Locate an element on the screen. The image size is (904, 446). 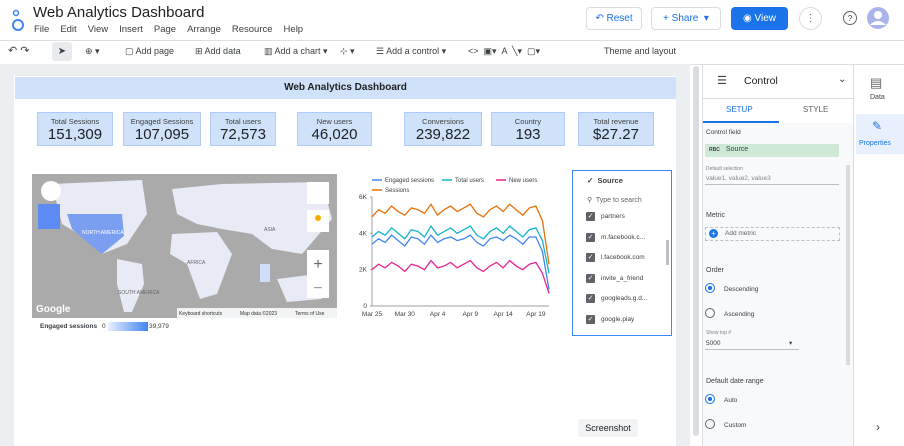
map-footer-text: Terms of Use is located at coordinates (310, 314).